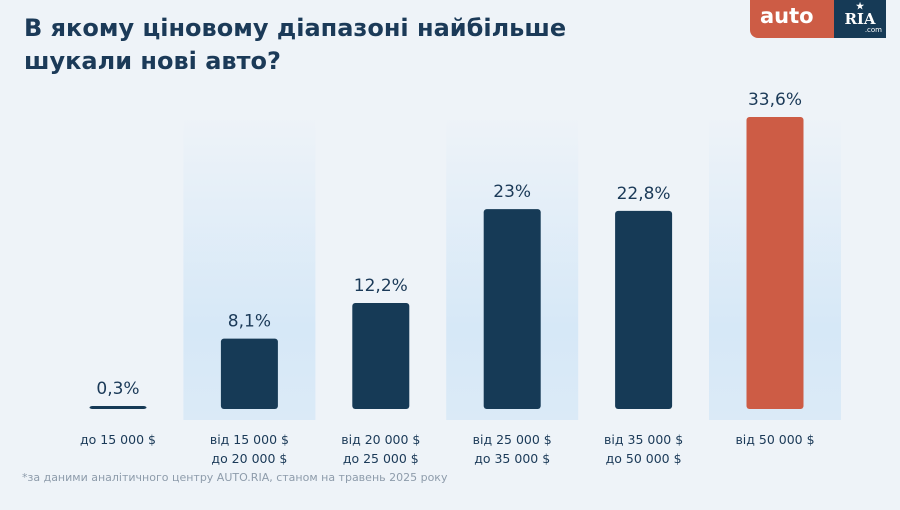  Describe the element at coordinates (873, 30) in the screenshot. I see `logo-com-text: .com` at that location.